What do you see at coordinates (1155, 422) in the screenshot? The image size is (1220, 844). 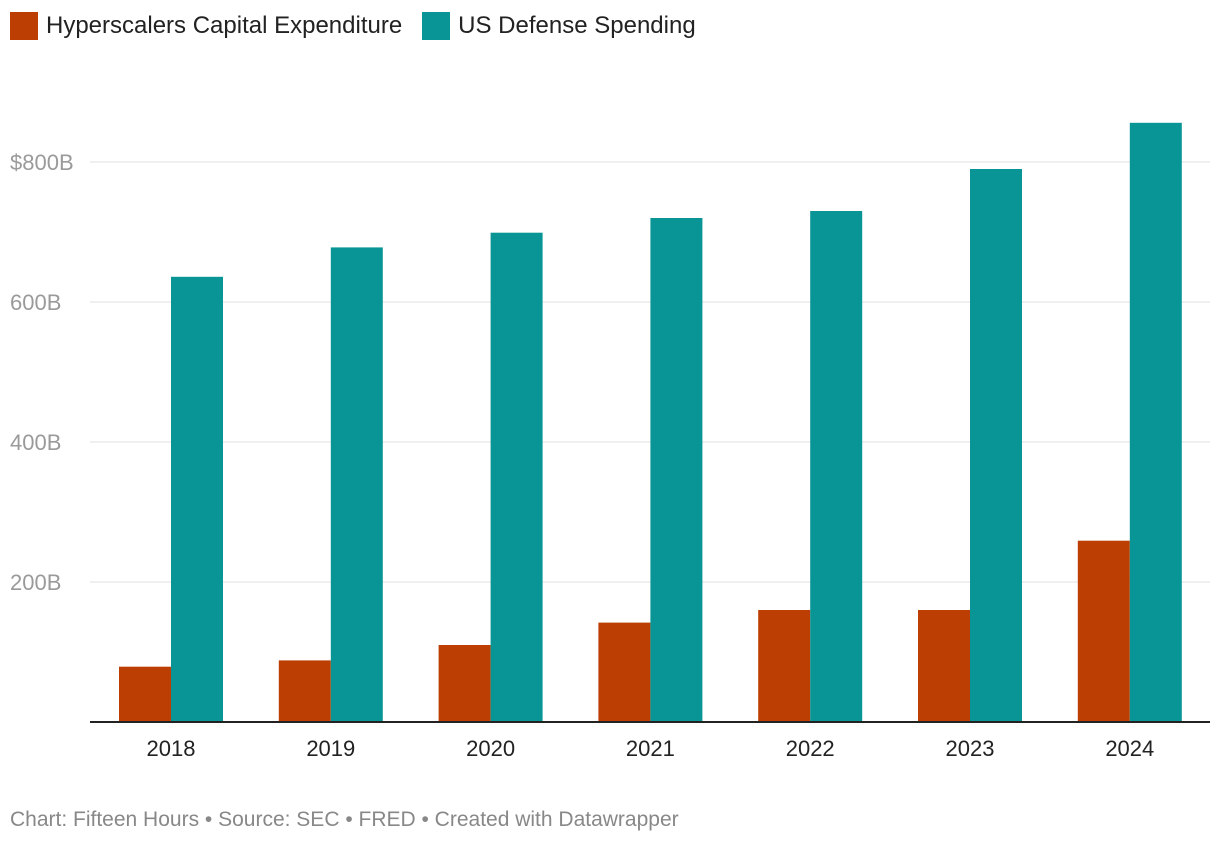 I see `bar-defense-2024` at bounding box center [1155, 422].